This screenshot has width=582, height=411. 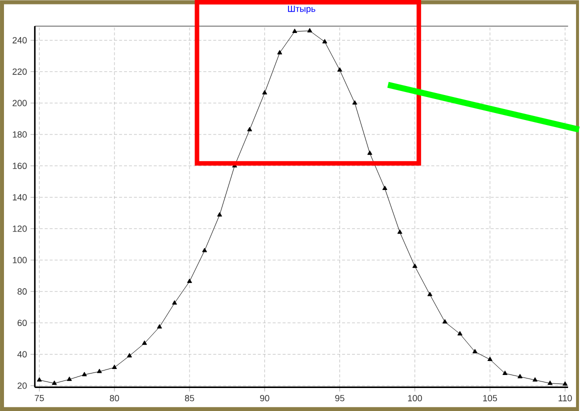 I want to click on y-tick-label: 40, so click(x=22, y=354).